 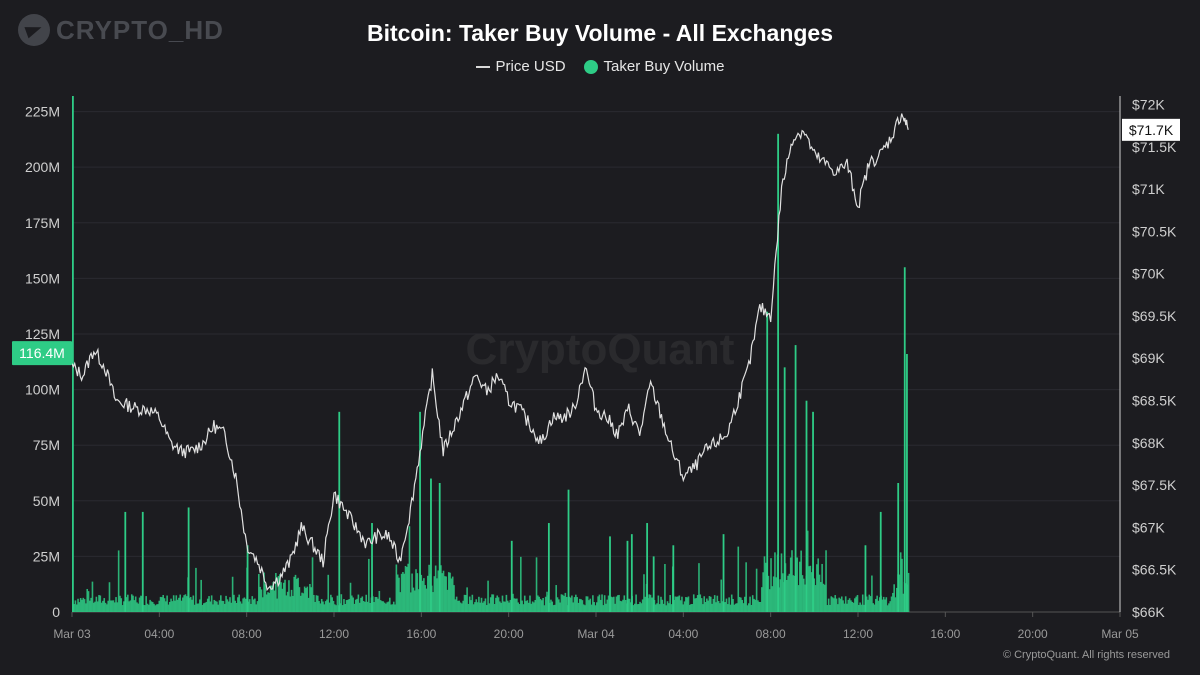 I want to click on right-tick-label: $71.5K, so click(x=1154, y=147).